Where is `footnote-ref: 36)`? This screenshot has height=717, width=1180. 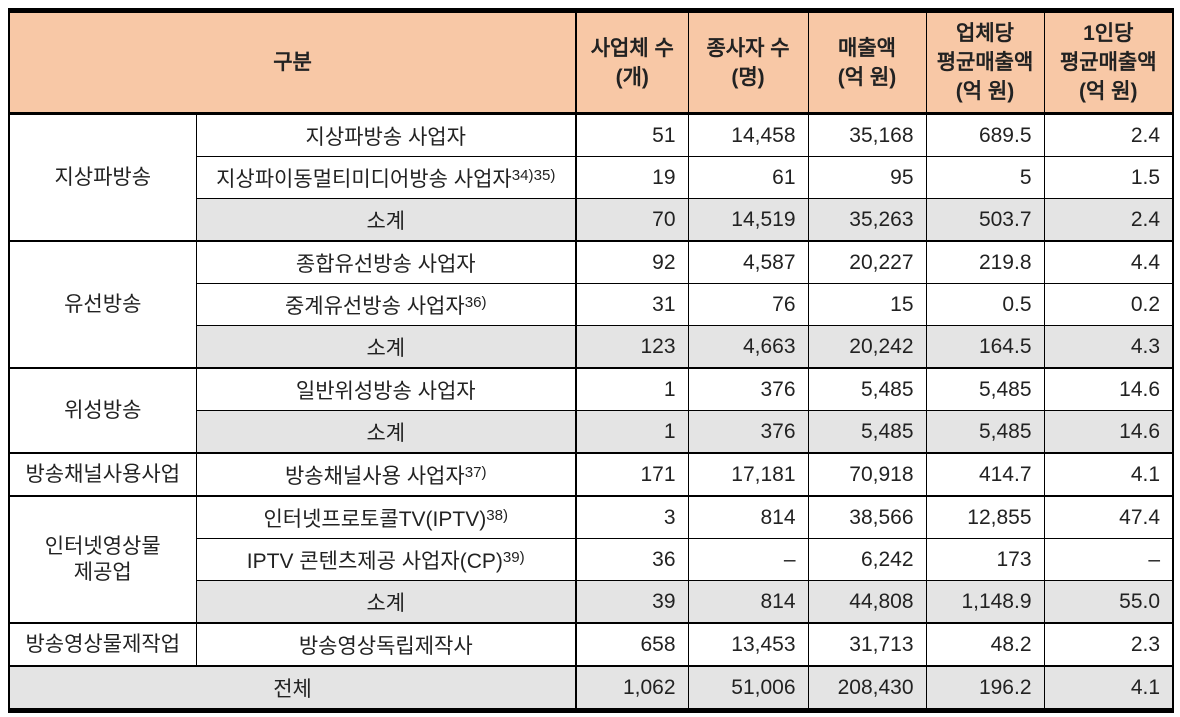
footnote-ref: 36) is located at coordinates (475, 302).